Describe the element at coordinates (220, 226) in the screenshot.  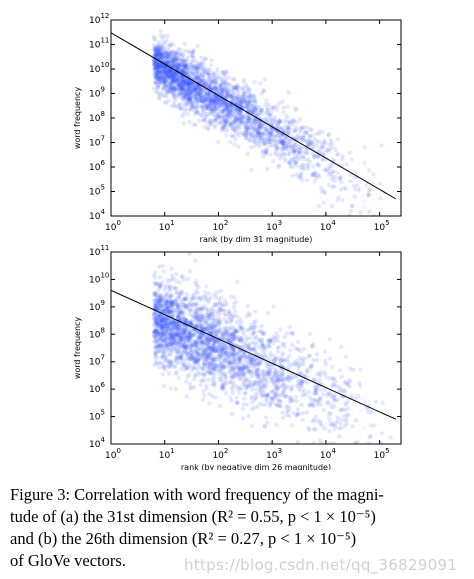
I see `x-tick-label: 102` at that location.